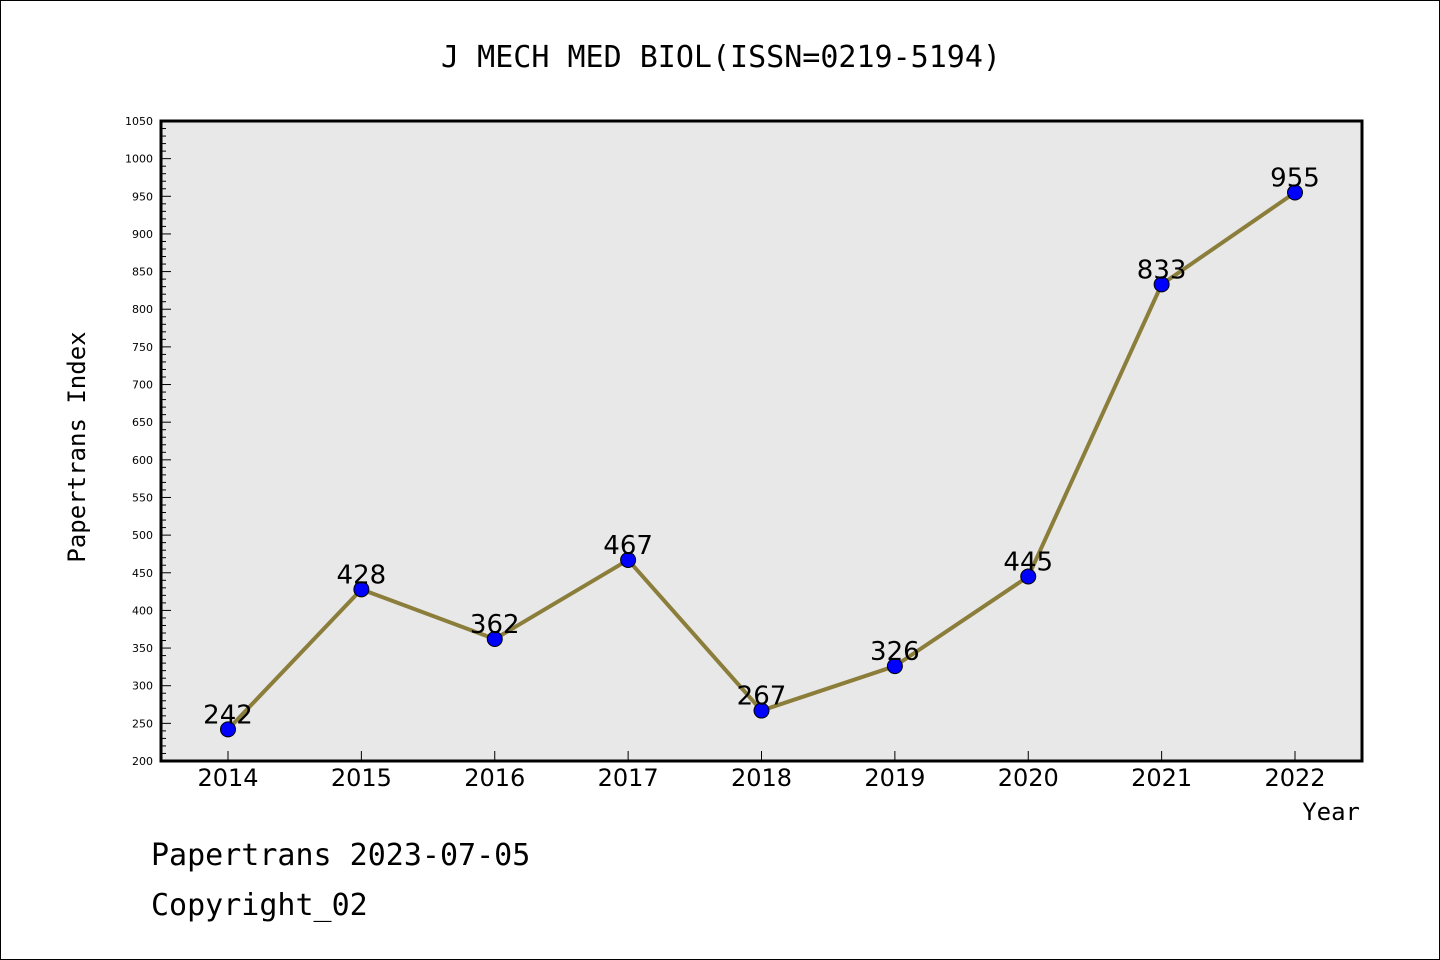 The width and height of the screenshot is (1440, 960). What do you see at coordinates (142, 648) in the screenshot?
I see `y-tick-label: 350` at bounding box center [142, 648].